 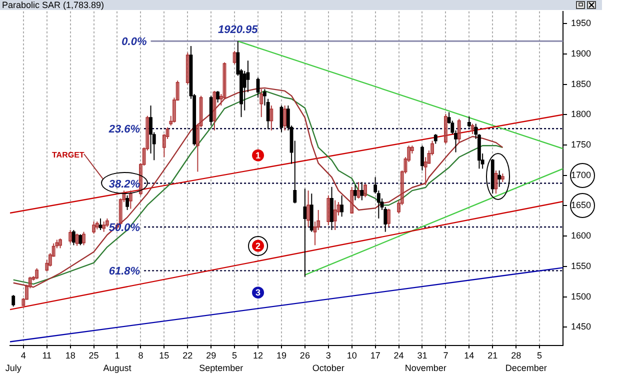 What do you see at coordinates (581, 205) in the screenshot?
I see `y-tick-label: 1650` at bounding box center [581, 205].